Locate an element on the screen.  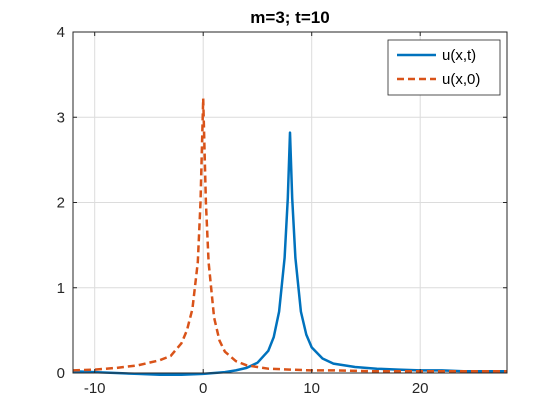
x-tick-label-1: 0 is located at coordinates (203, 388).